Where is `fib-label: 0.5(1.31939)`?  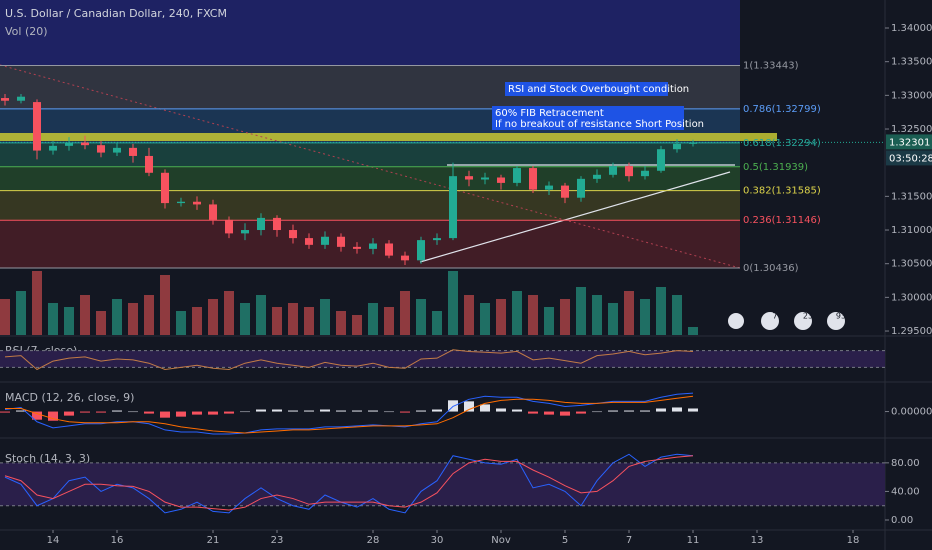 fib-label: 0.5(1.31939) is located at coordinates (775, 167).